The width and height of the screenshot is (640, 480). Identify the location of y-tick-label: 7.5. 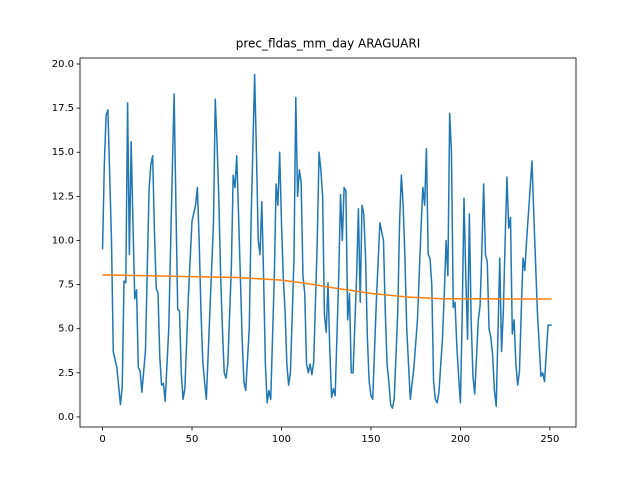
(66, 285).